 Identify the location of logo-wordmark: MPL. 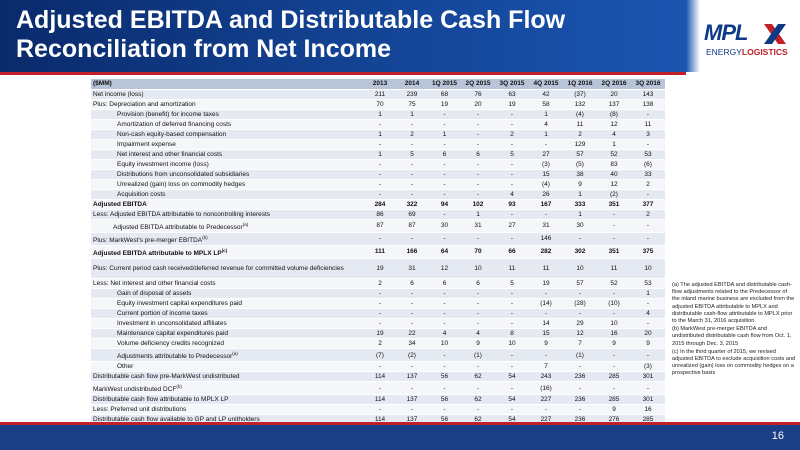
(726, 32).